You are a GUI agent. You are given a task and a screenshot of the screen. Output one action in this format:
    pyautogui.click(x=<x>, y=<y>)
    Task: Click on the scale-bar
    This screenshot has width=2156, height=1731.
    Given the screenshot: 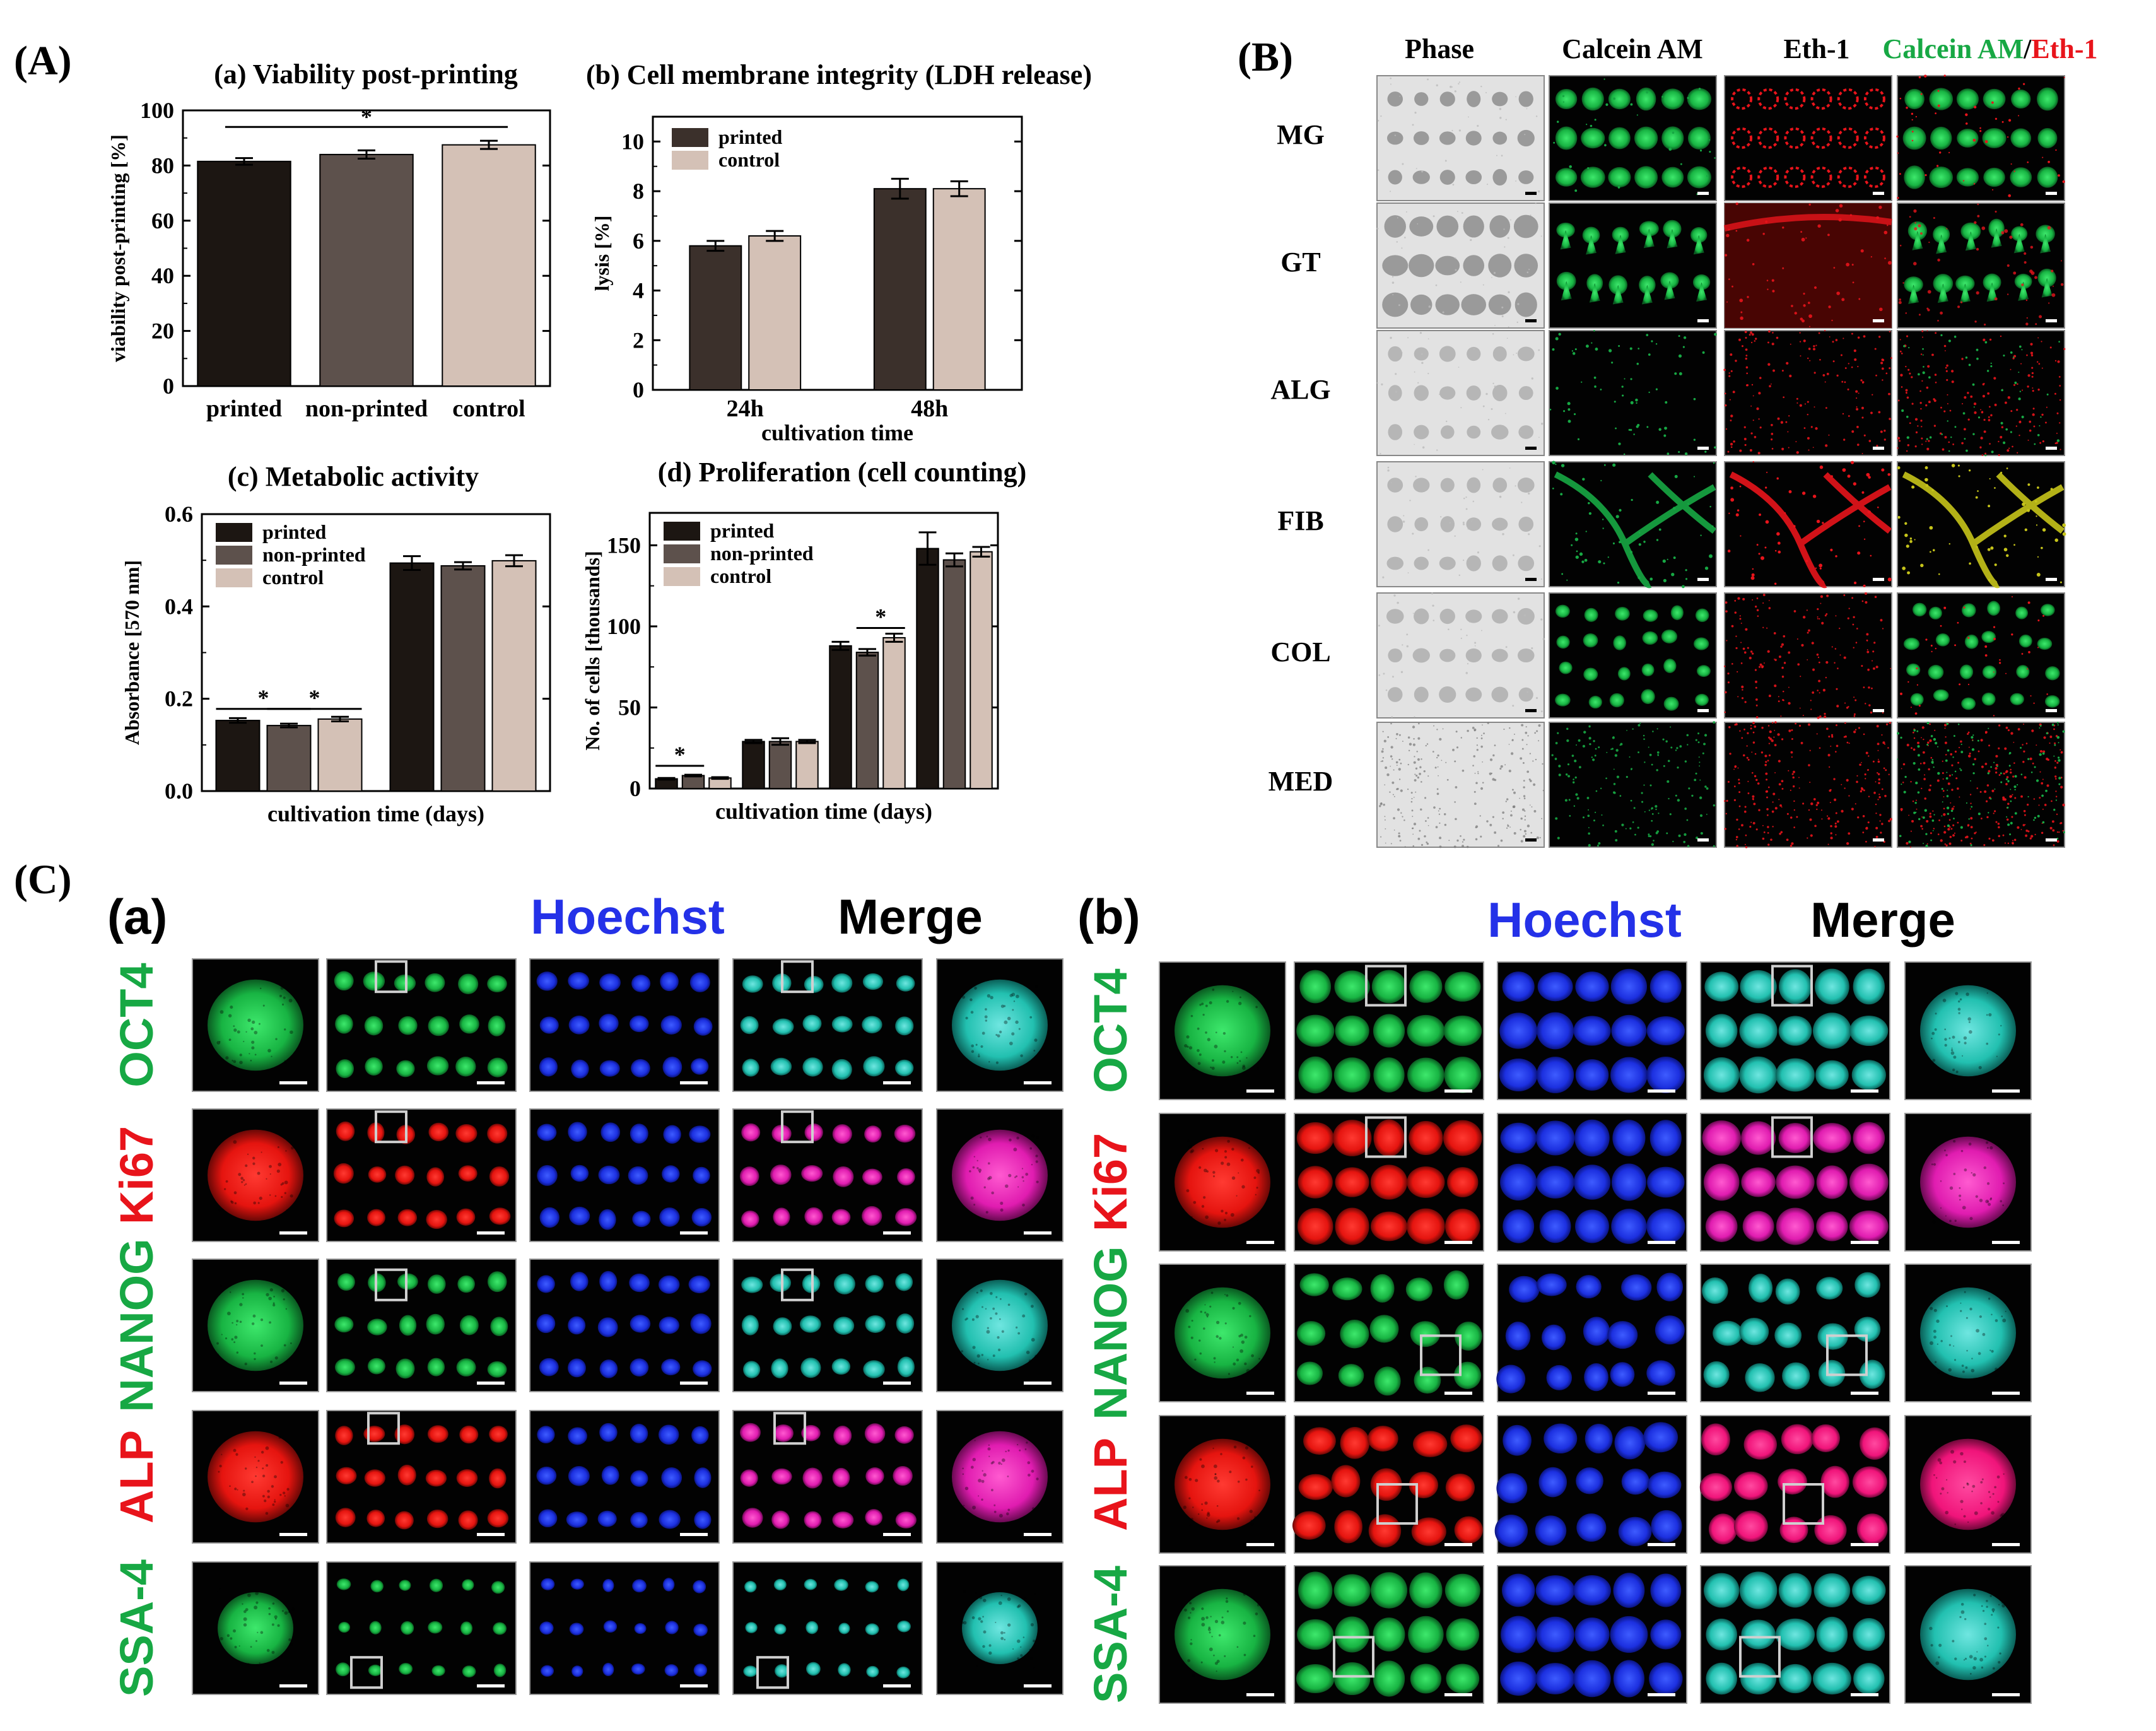 What is the action you would take?
    pyautogui.click(x=1038, y=1233)
    